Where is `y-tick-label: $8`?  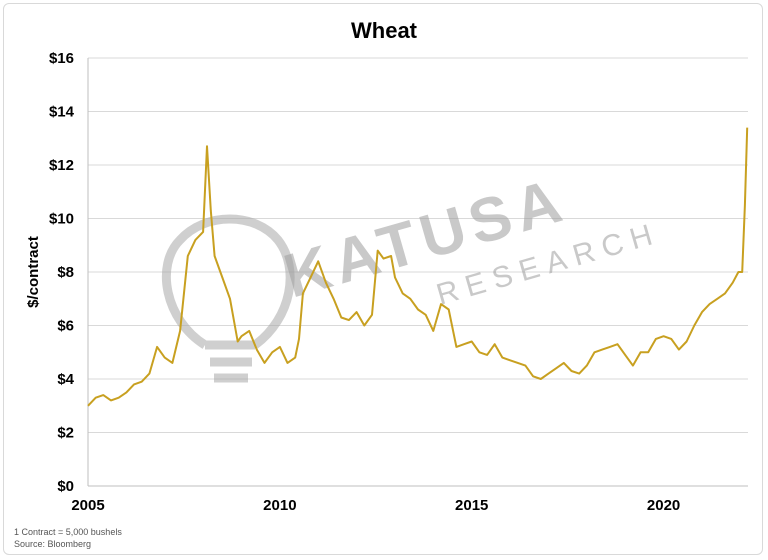 y-tick-label: $8 is located at coordinates (65, 272).